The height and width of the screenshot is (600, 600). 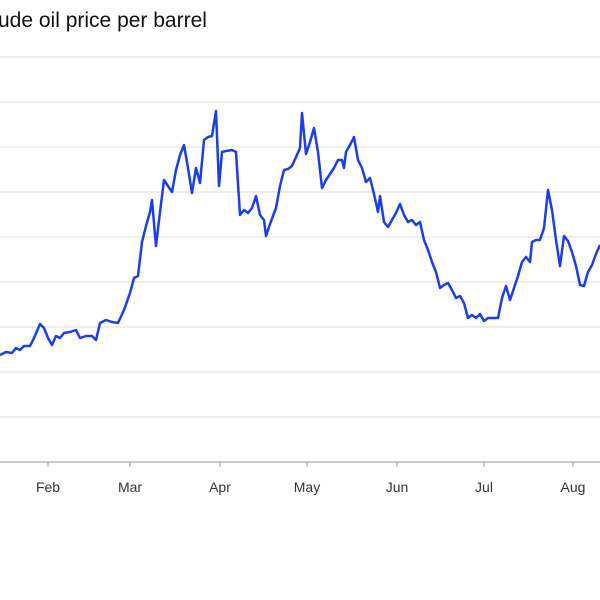 I want to click on x-tick-label: May, so click(x=307, y=487).